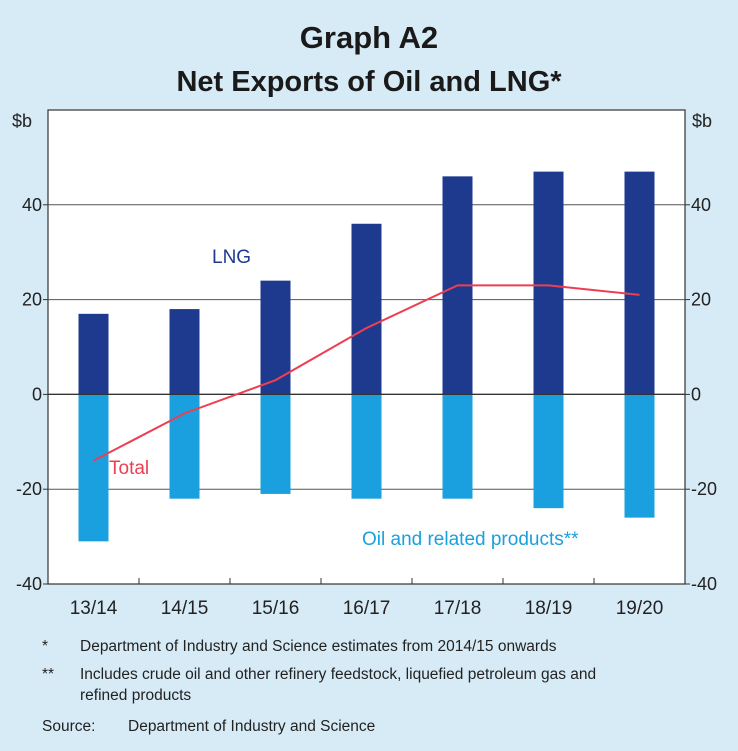 The image size is (738, 751). Describe the element at coordinates (704, 584) in the screenshot. I see `y-tick-label-right: -40` at that location.